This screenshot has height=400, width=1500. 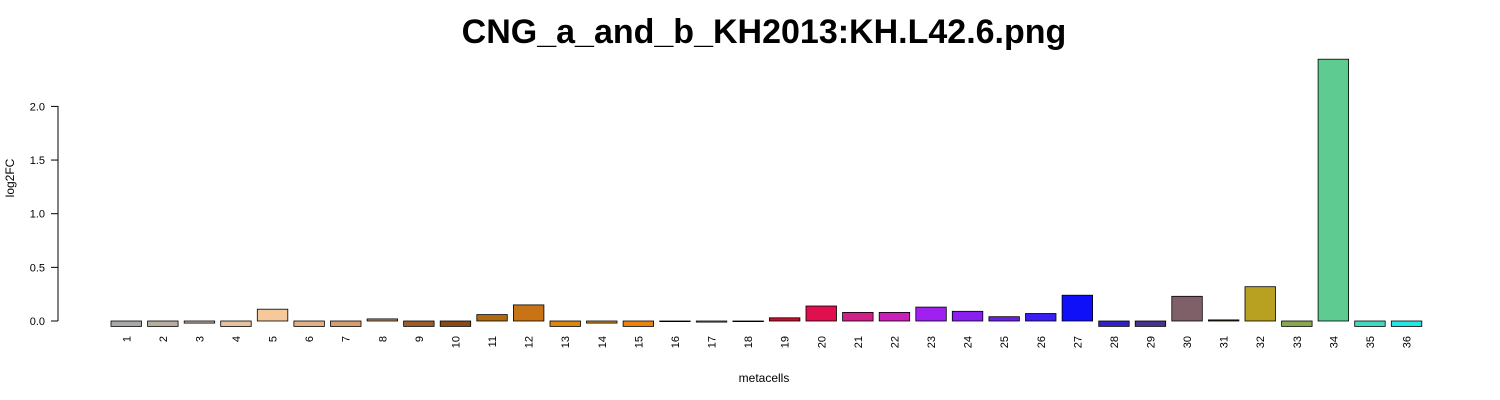 I want to click on x-tick-label: 4, so click(x=237, y=339).